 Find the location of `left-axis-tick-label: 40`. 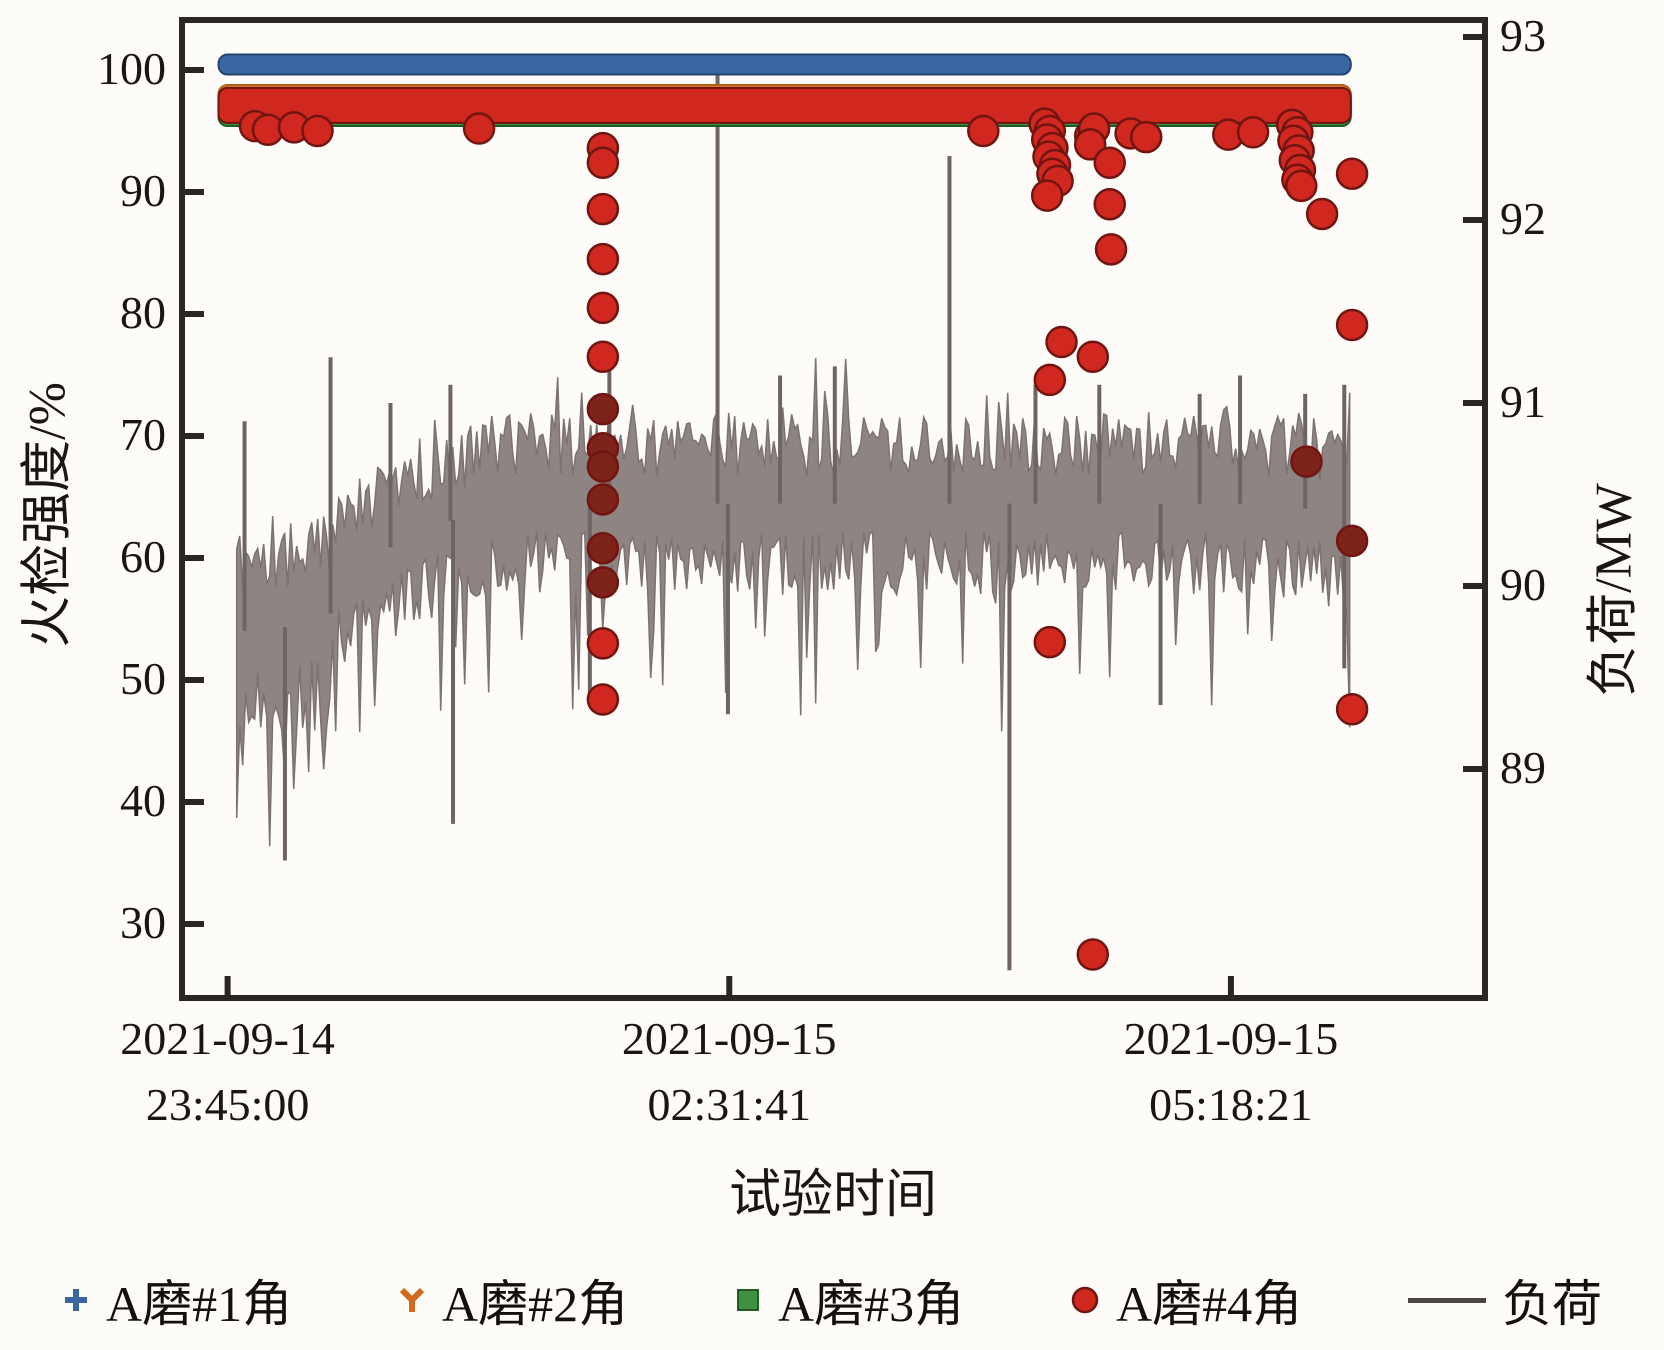

left-axis-tick-label: 40 is located at coordinates (143, 800).